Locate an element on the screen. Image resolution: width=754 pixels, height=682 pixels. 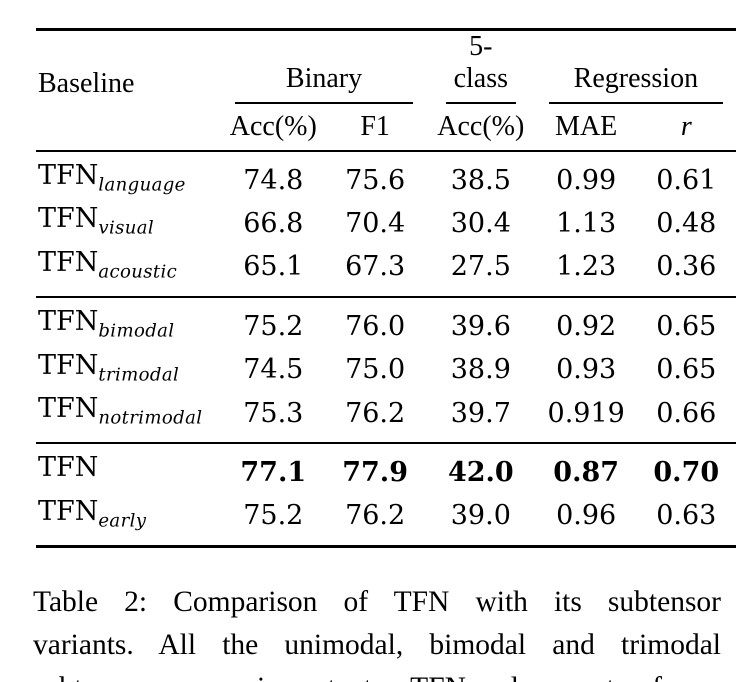
table-row: TFNnotrimodal 75.3 76.2 39.7 0.919 0.66 is located at coordinates (386, 417).